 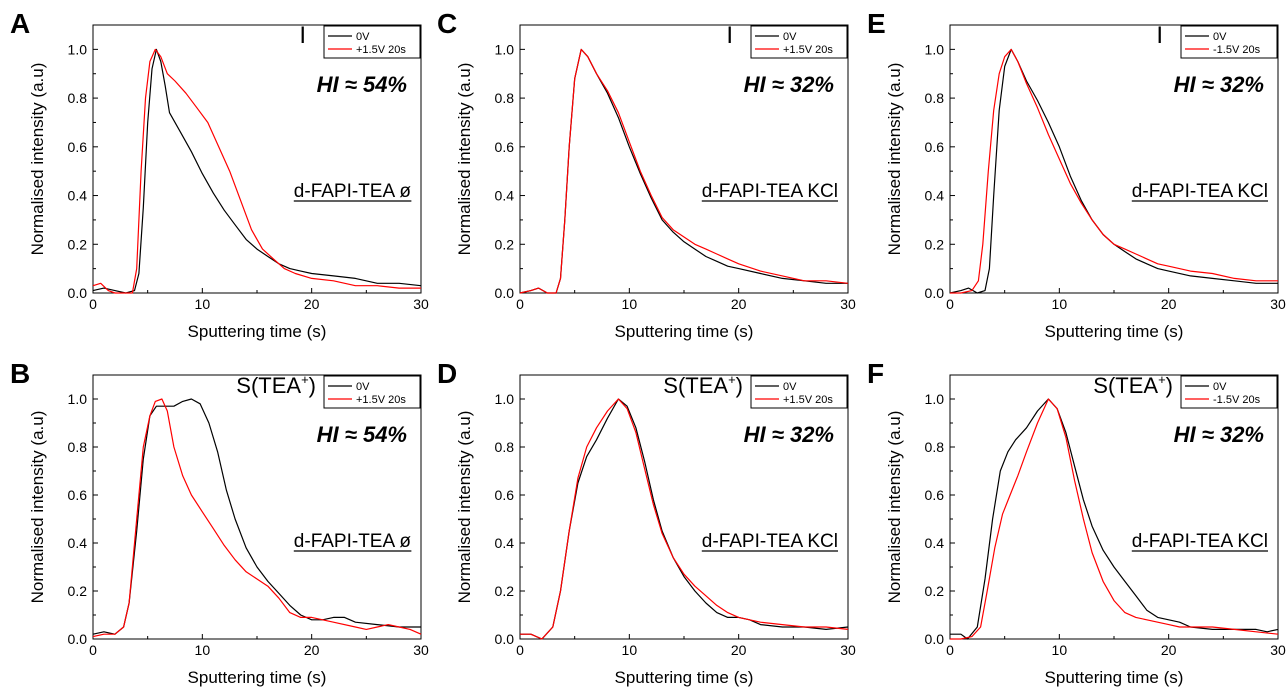 What do you see at coordinates (875, 373) in the screenshot?
I see `panel-letter: F` at bounding box center [875, 373].